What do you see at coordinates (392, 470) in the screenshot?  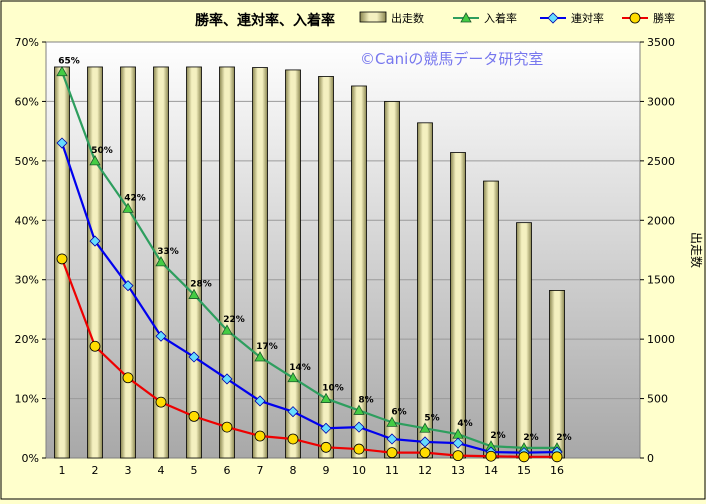 I see `x-tick-label: 11` at bounding box center [392, 470].